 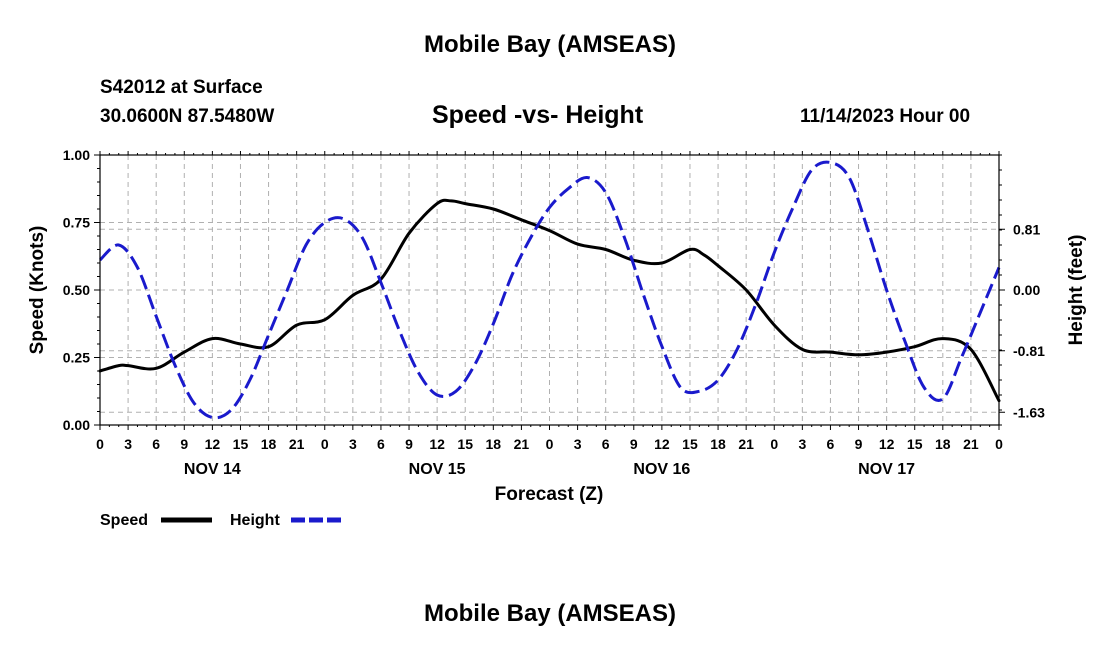 What do you see at coordinates (538, 115) in the screenshot?
I see `chart-title: Speed -vs- Height` at bounding box center [538, 115].